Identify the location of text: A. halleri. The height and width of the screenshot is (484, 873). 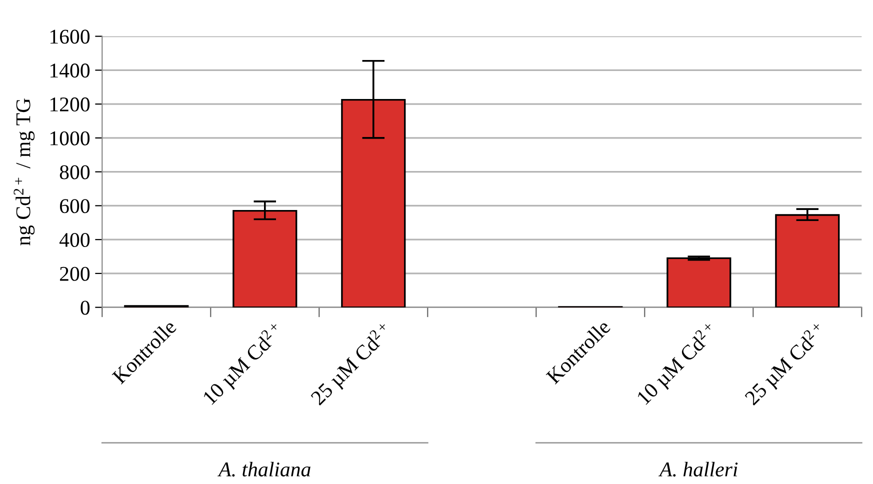
(698, 469).